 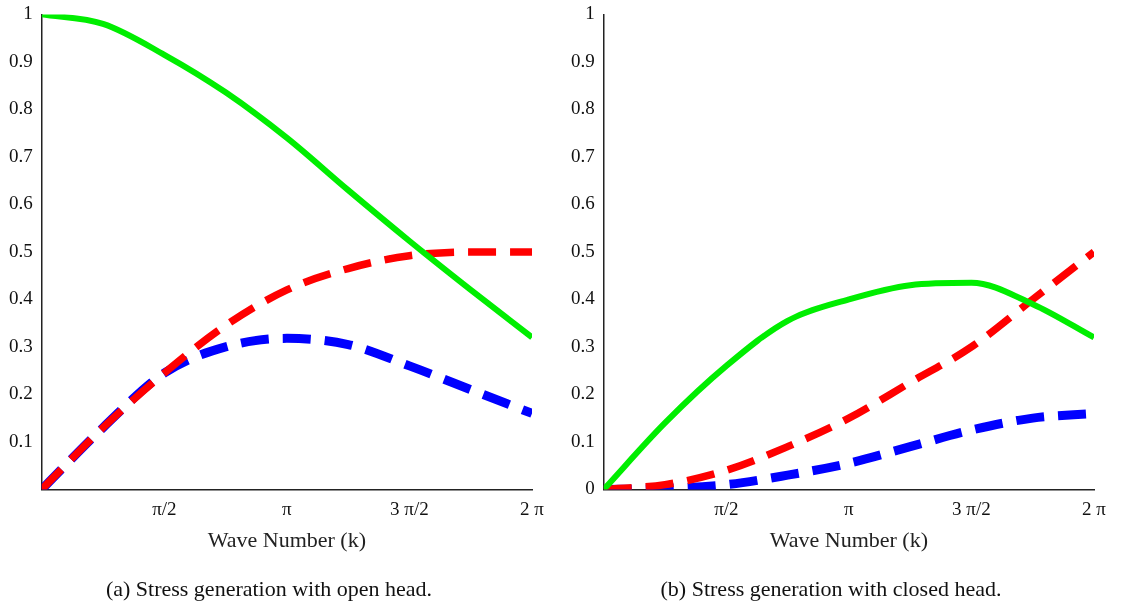 I want to click on y-tick-label: 0, so click(x=590, y=488).